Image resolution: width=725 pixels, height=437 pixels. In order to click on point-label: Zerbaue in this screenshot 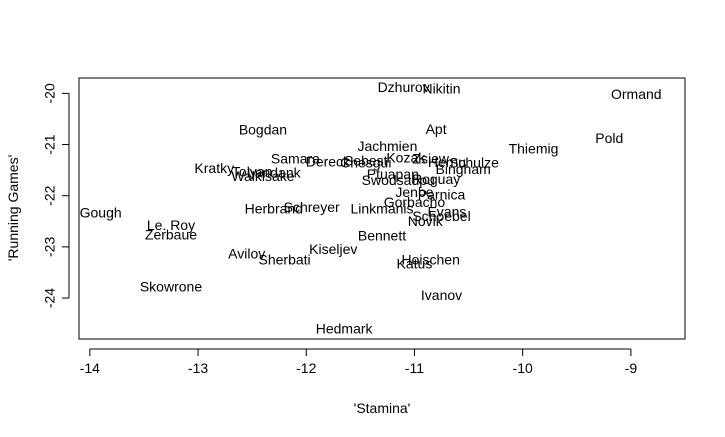, I will do `click(171, 234)`.